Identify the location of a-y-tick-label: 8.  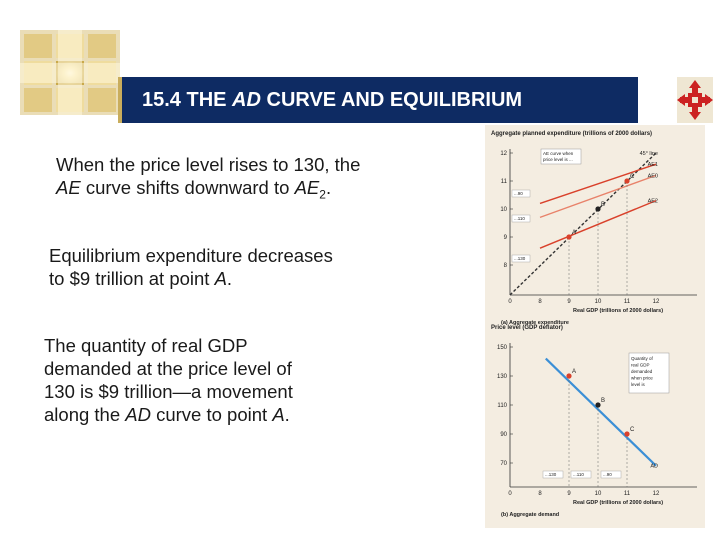
(506, 266).